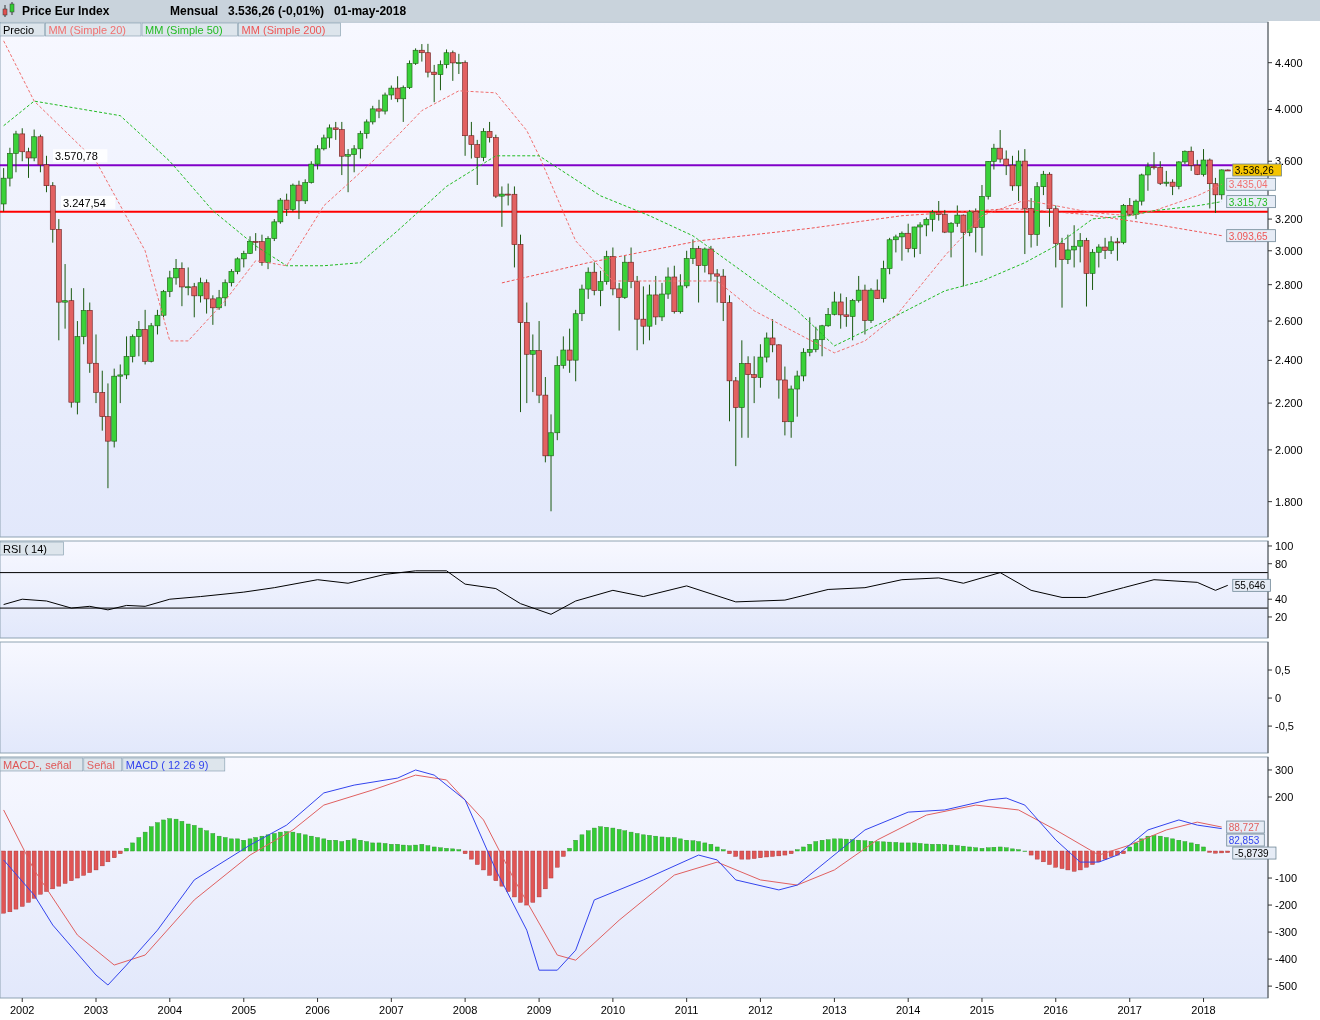  I want to click on y-tick-label: -500, so click(1286, 986).